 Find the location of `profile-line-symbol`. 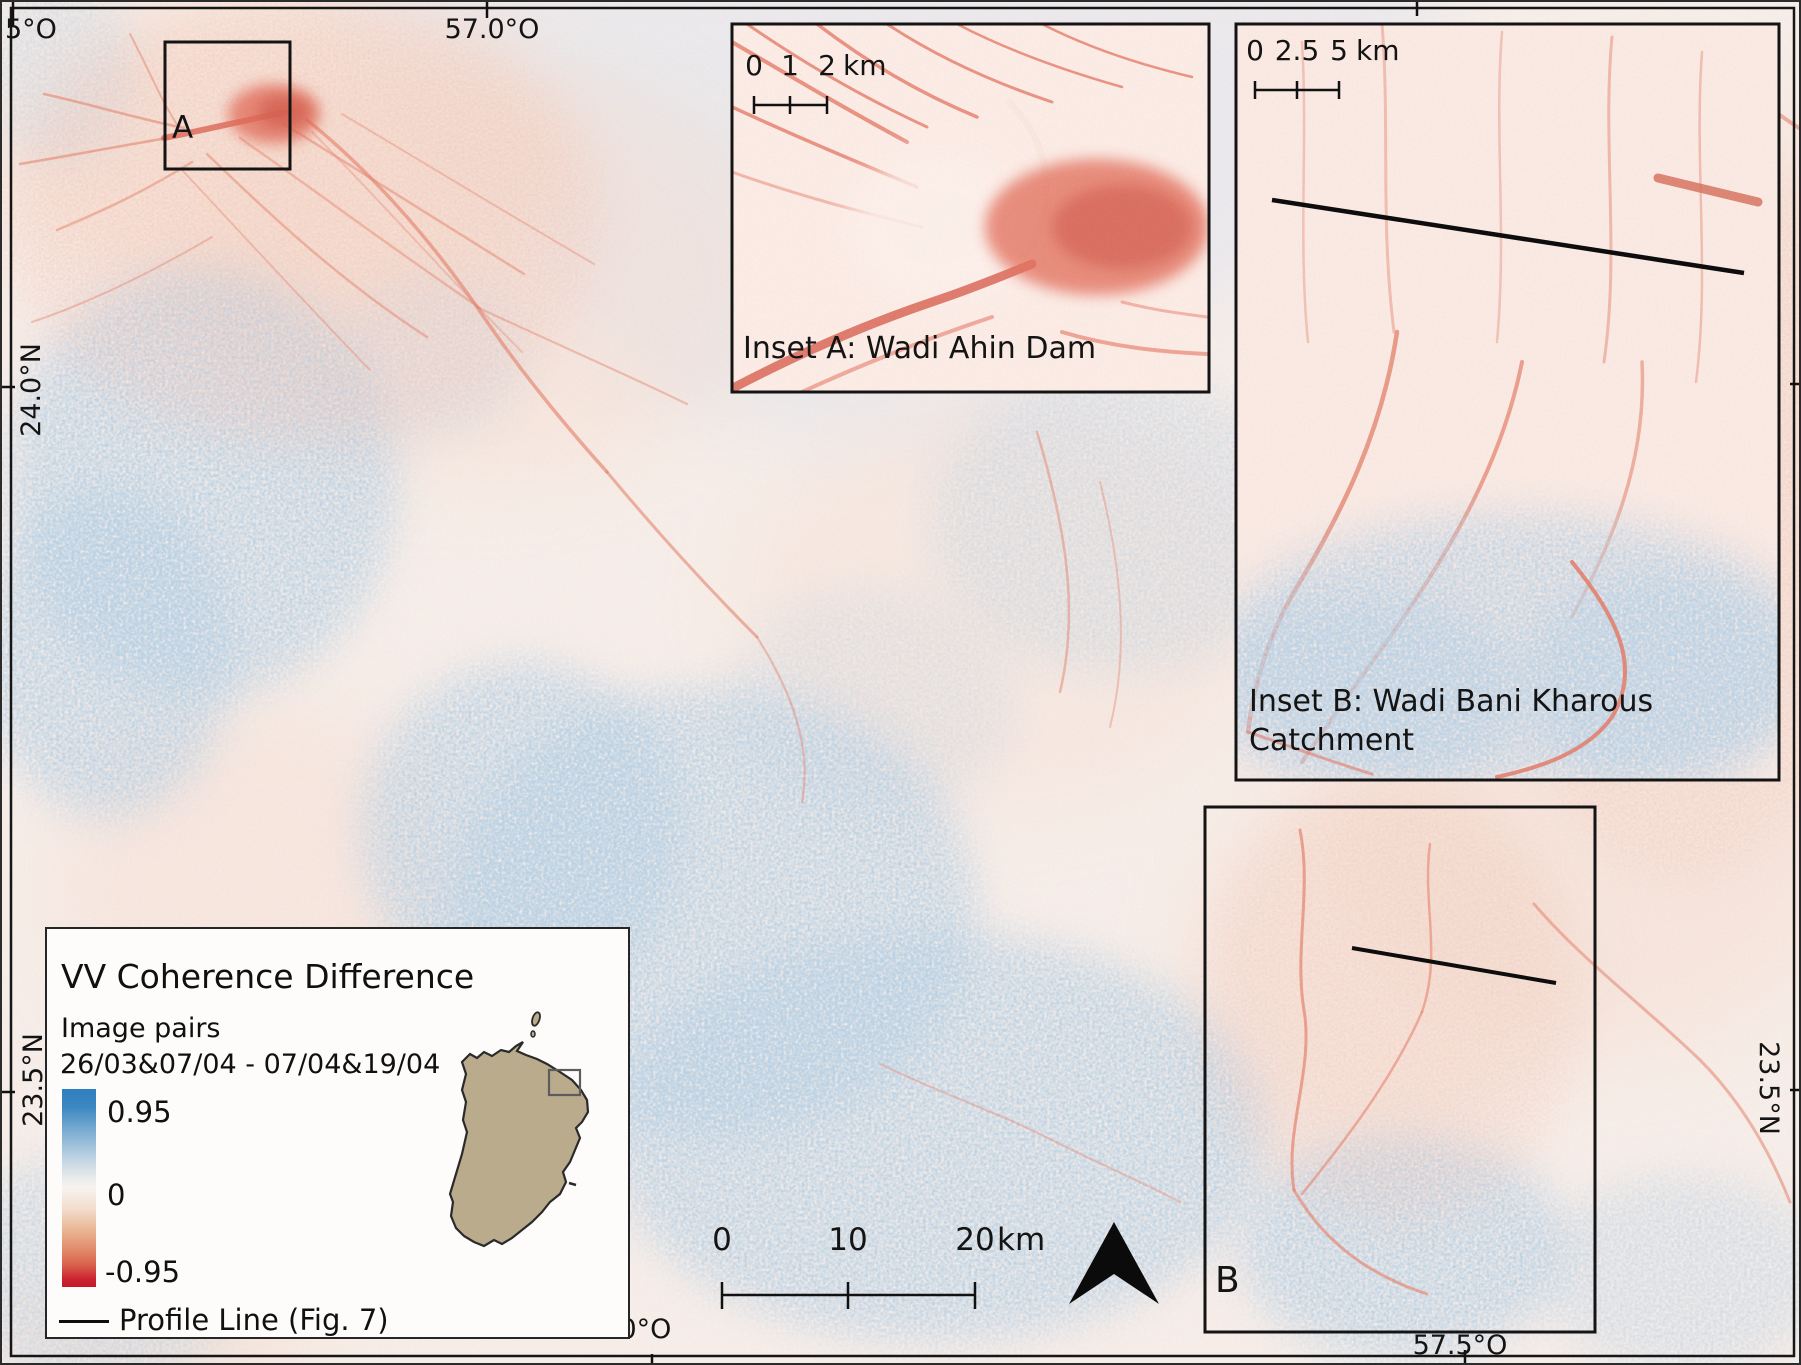

profile-line-symbol is located at coordinates (84, 1321).